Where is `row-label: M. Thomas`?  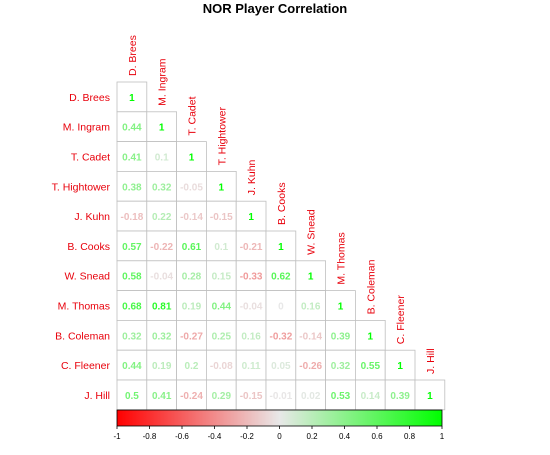 row-label: M. Thomas is located at coordinates (84, 307).